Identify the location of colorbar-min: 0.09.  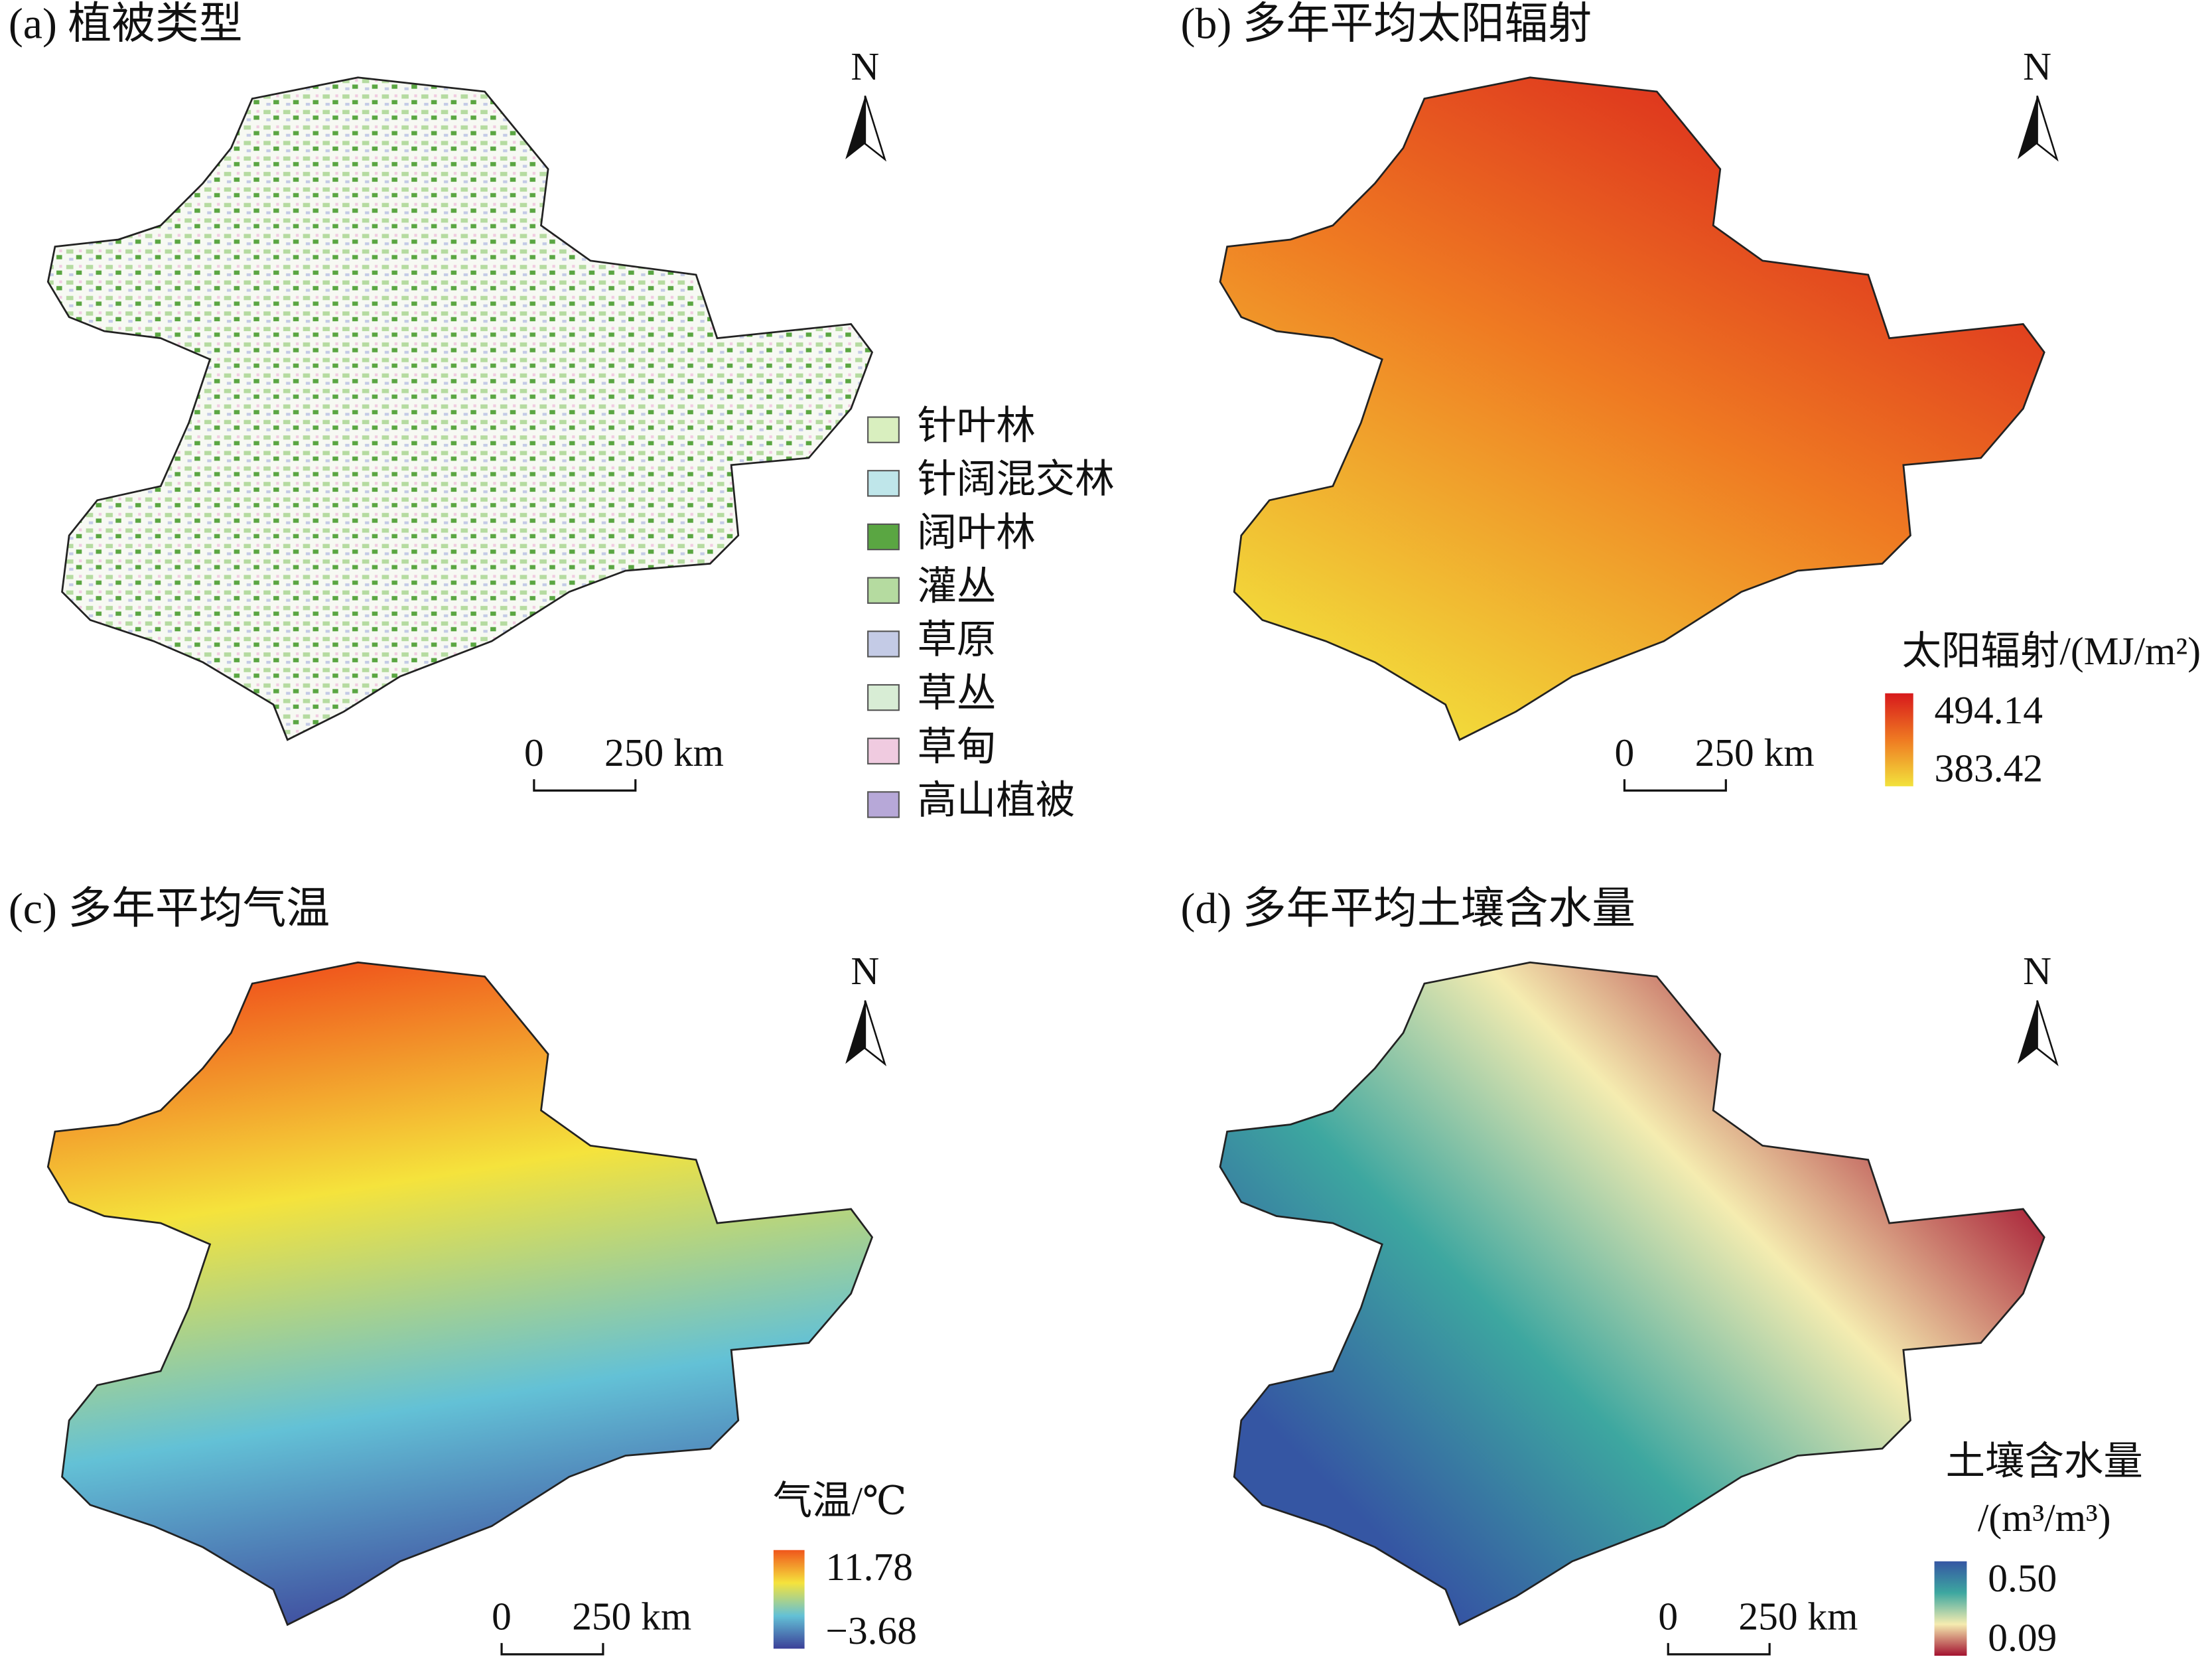
(2022, 1637).